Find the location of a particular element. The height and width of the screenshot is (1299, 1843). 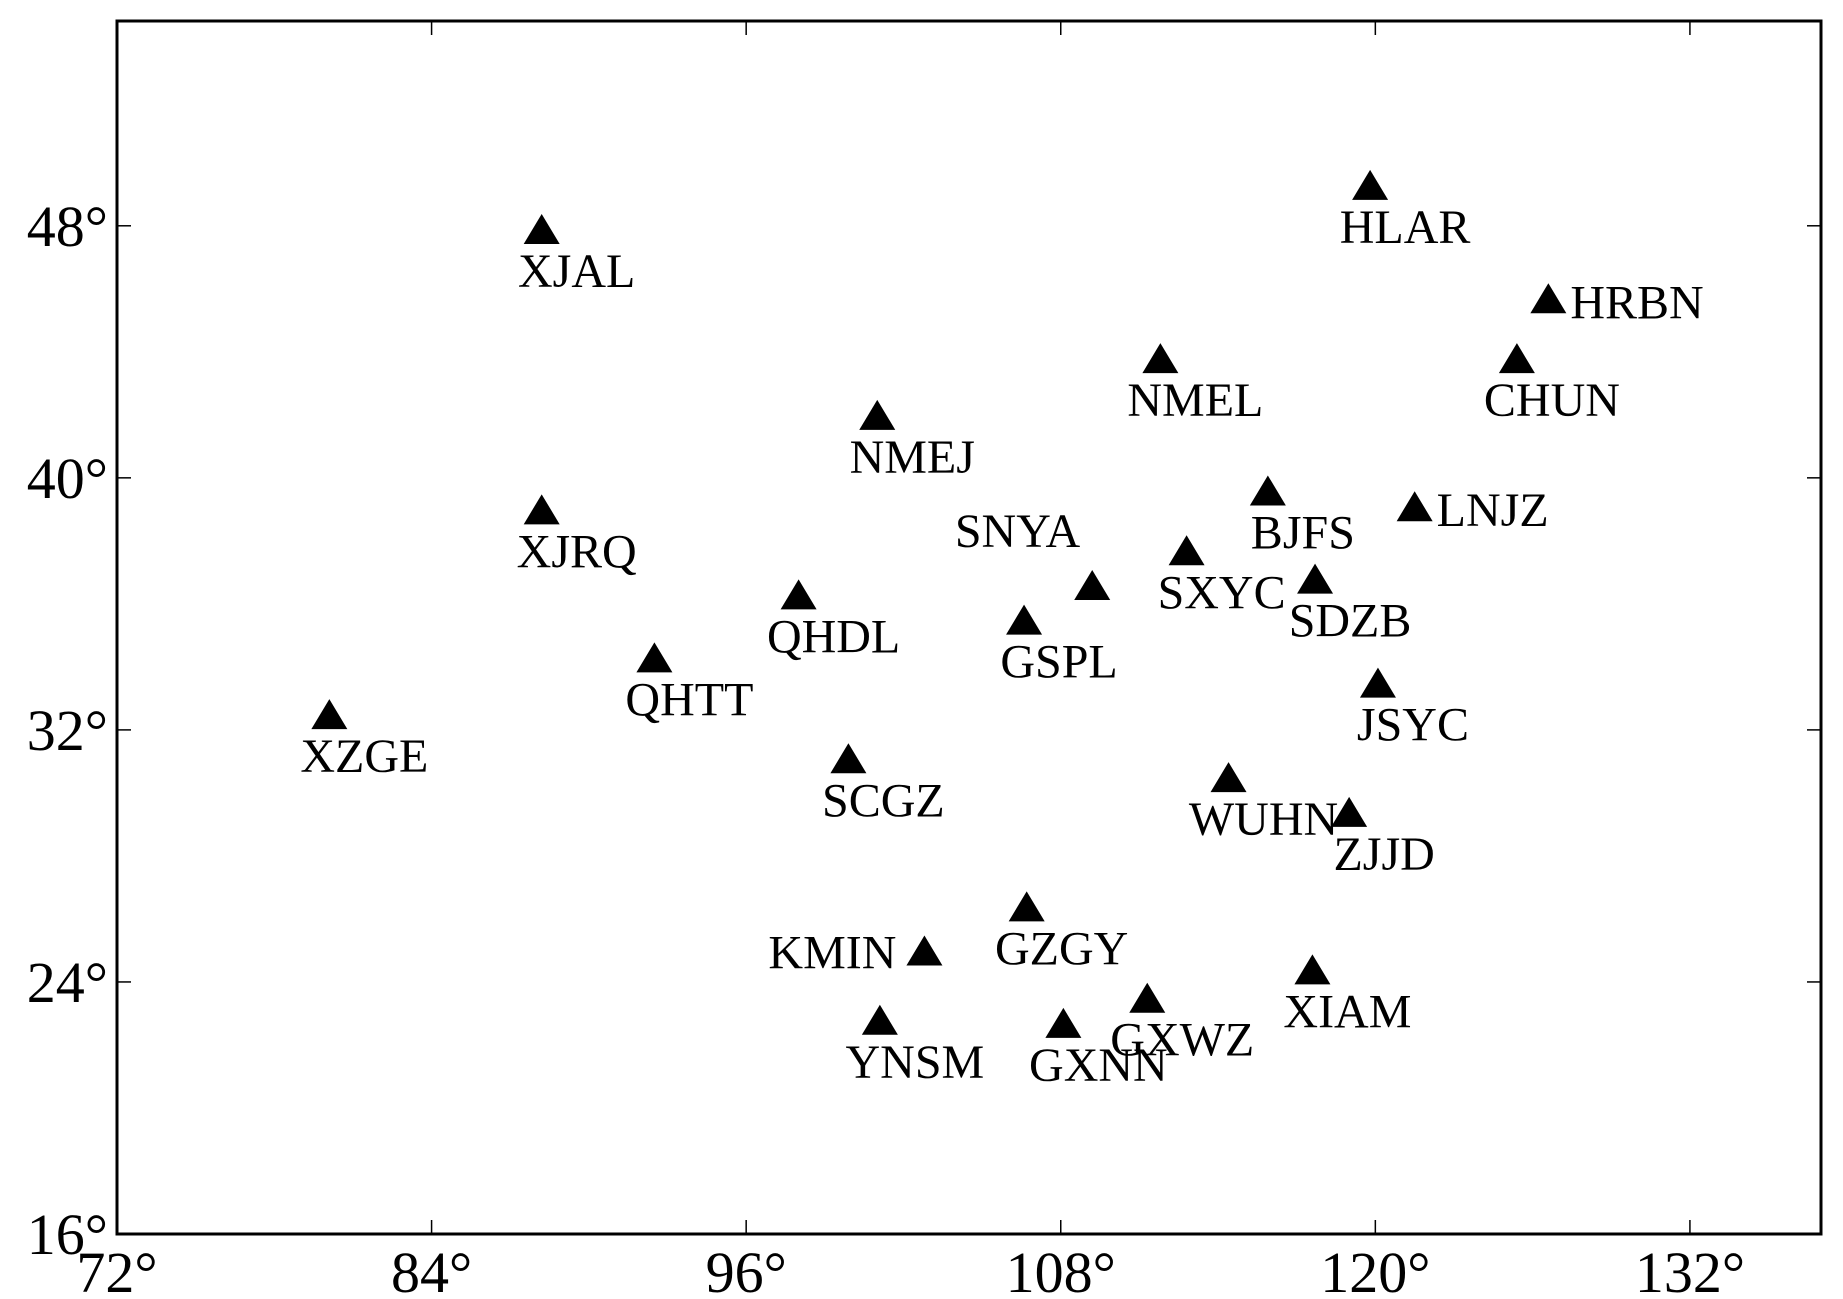

station-nmel: NMEL is located at coordinates (1195, 385).